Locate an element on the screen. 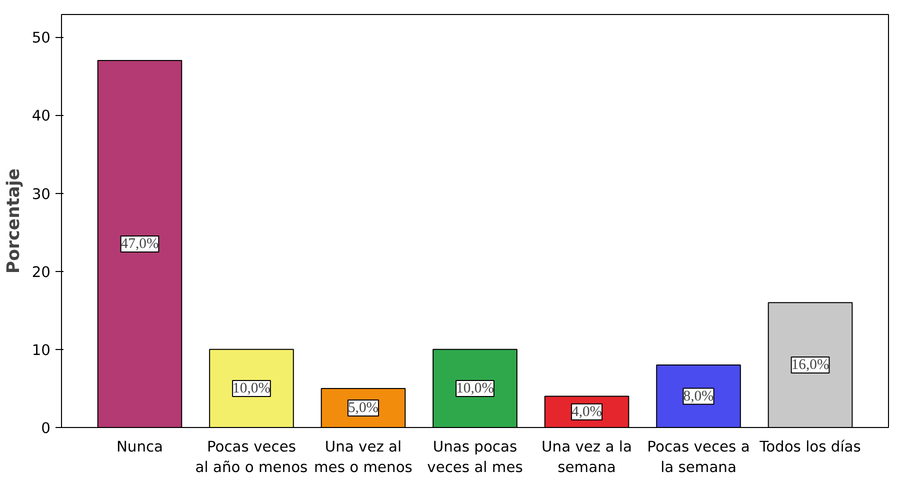 This screenshot has height=481, width=904. x-tick-label: Una vez al mes o menos is located at coordinates (363, 457).